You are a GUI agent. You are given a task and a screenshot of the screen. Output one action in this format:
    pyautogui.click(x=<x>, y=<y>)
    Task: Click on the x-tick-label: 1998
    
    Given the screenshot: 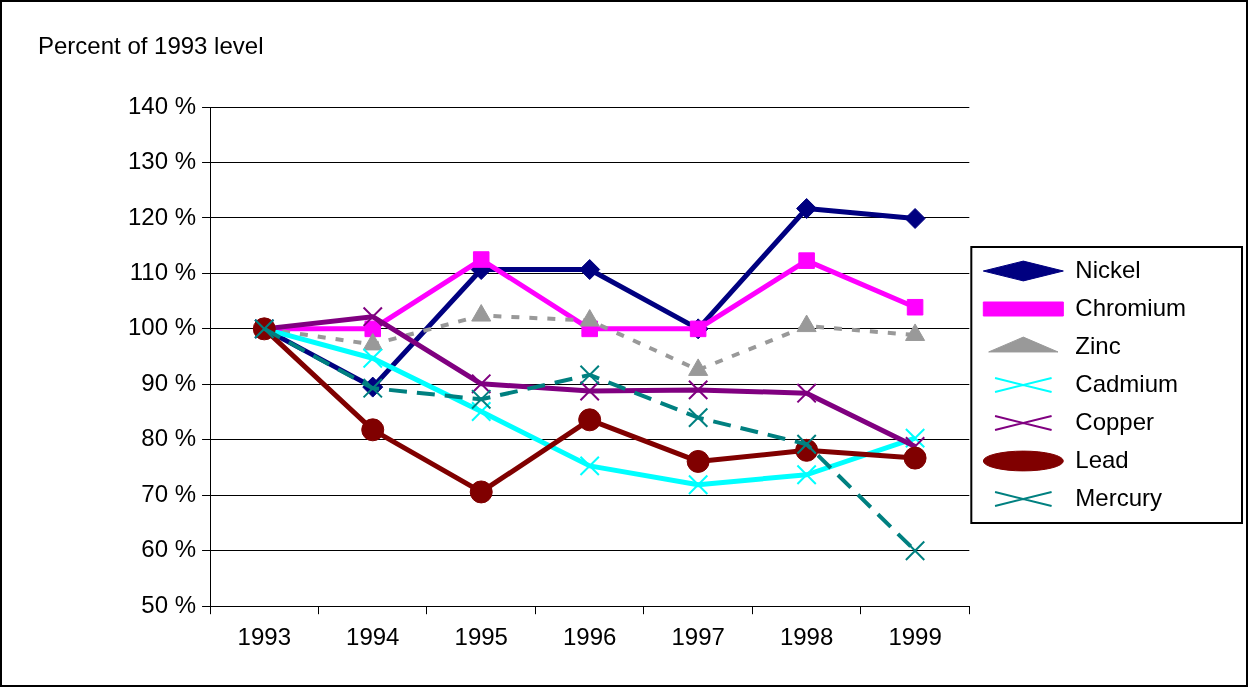 What is the action you would take?
    pyautogui.click(x=806, y=637)
    